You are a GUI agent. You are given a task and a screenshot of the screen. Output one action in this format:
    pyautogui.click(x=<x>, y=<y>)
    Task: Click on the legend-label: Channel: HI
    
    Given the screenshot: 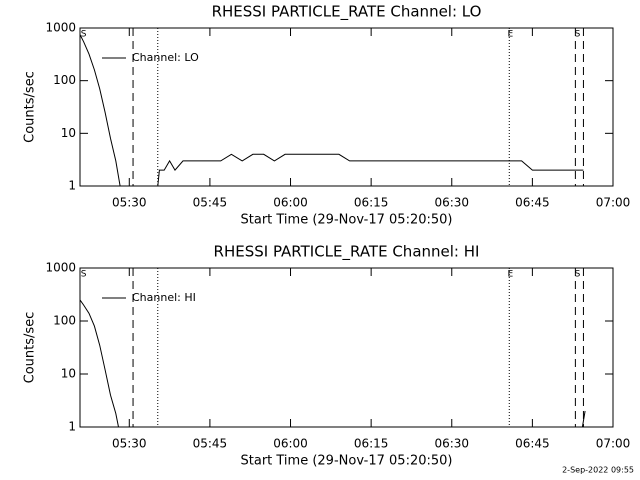 What is the action you would take?
    pyautogui.click(x=164, y=297)
    